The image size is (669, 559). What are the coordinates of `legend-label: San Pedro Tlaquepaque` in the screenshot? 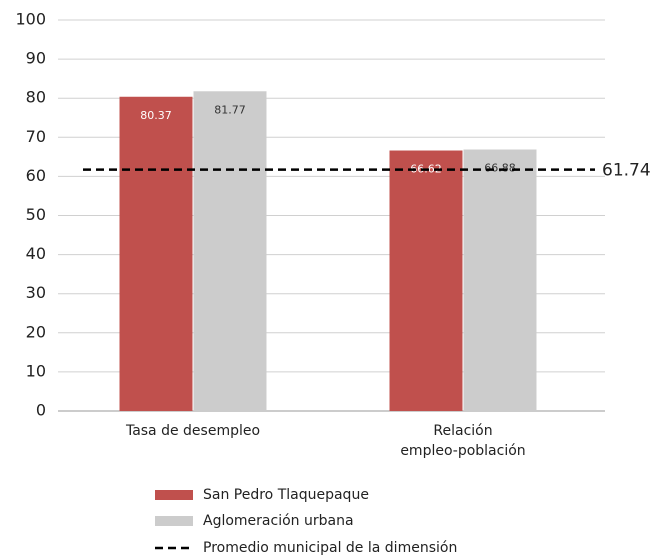 It's located at (286, 495).